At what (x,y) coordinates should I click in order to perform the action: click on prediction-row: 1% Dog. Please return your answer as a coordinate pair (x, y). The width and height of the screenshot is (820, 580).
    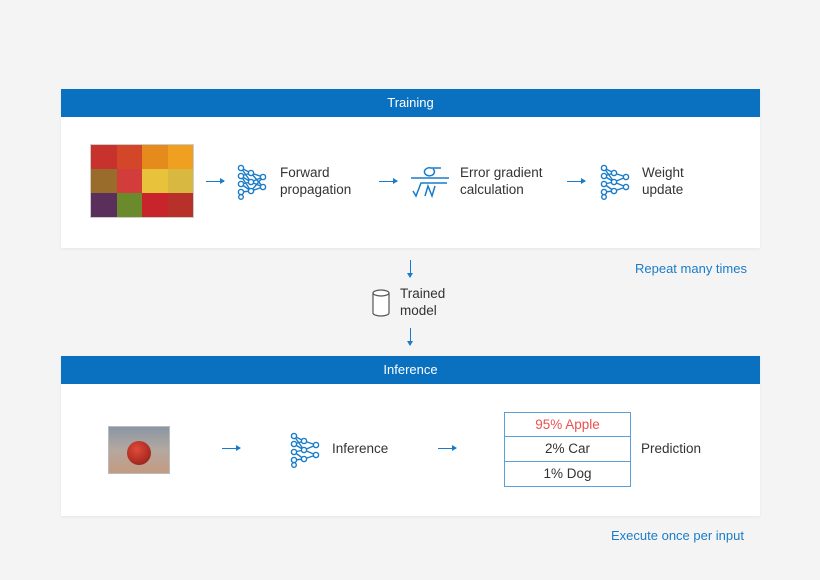
    Looking at the image, I should click on (567, 473).